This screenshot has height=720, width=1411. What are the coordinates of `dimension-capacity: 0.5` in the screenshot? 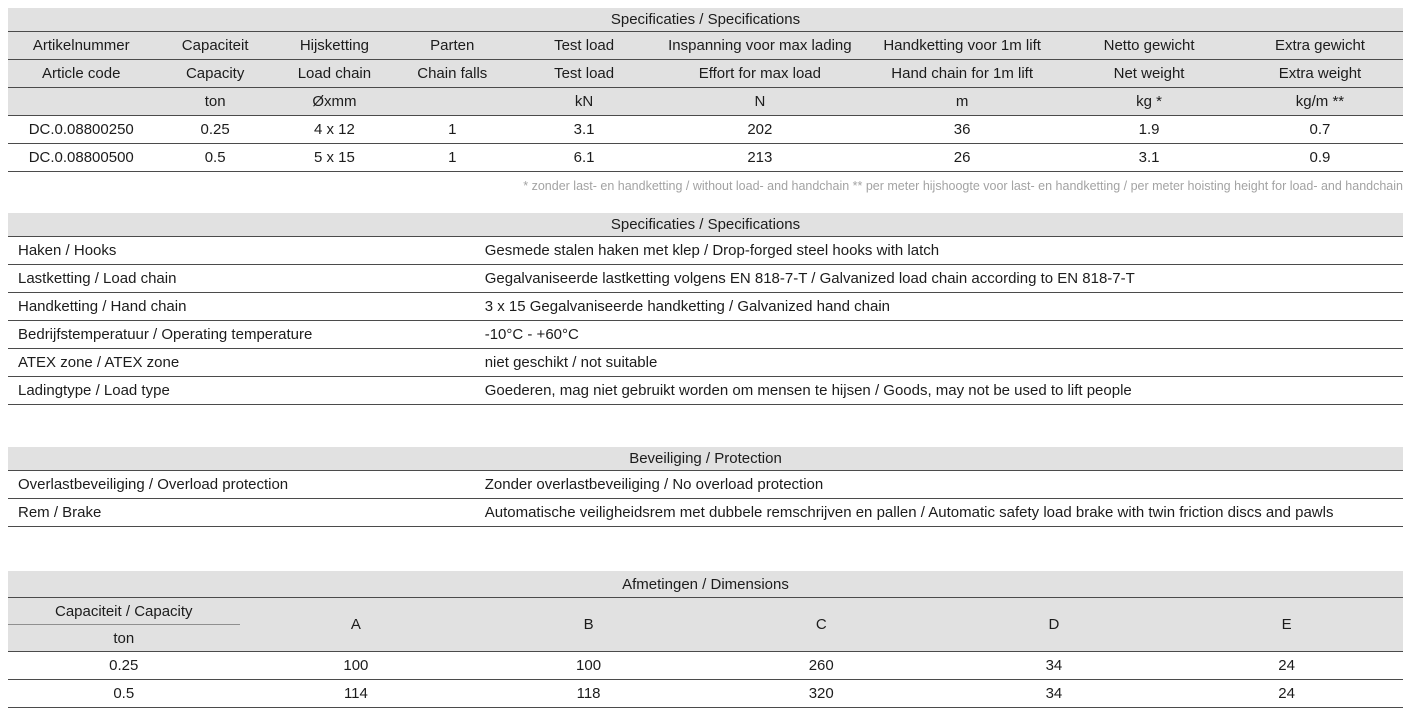 It's located at (124, 693).